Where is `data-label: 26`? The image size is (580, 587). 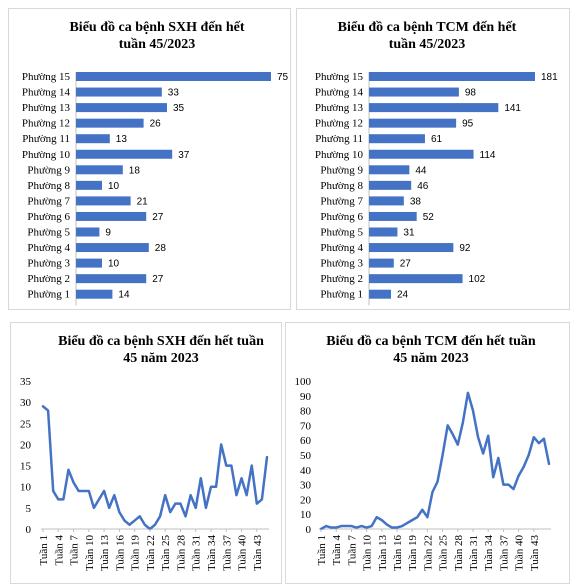
data-label: 26 is located at coordinates (156, 124).